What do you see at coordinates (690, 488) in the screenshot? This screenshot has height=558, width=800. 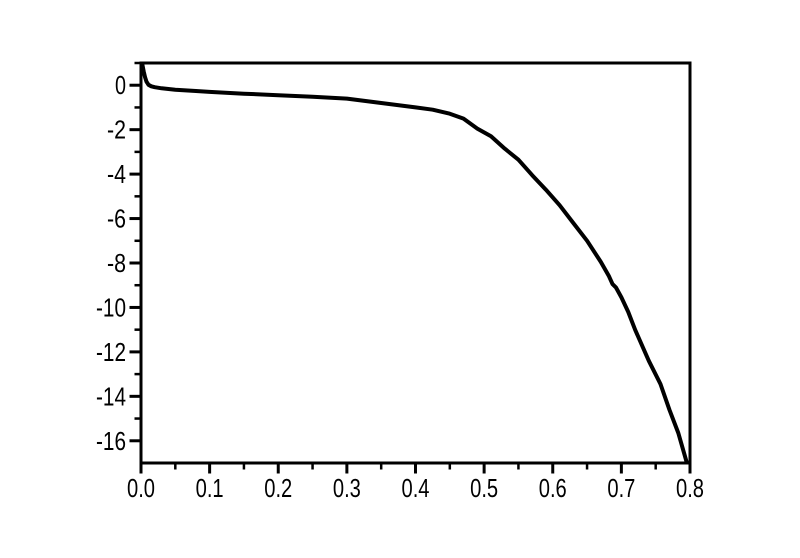 I see `x-axis-tick-label: 0.8` at bounding box center [690, 488].